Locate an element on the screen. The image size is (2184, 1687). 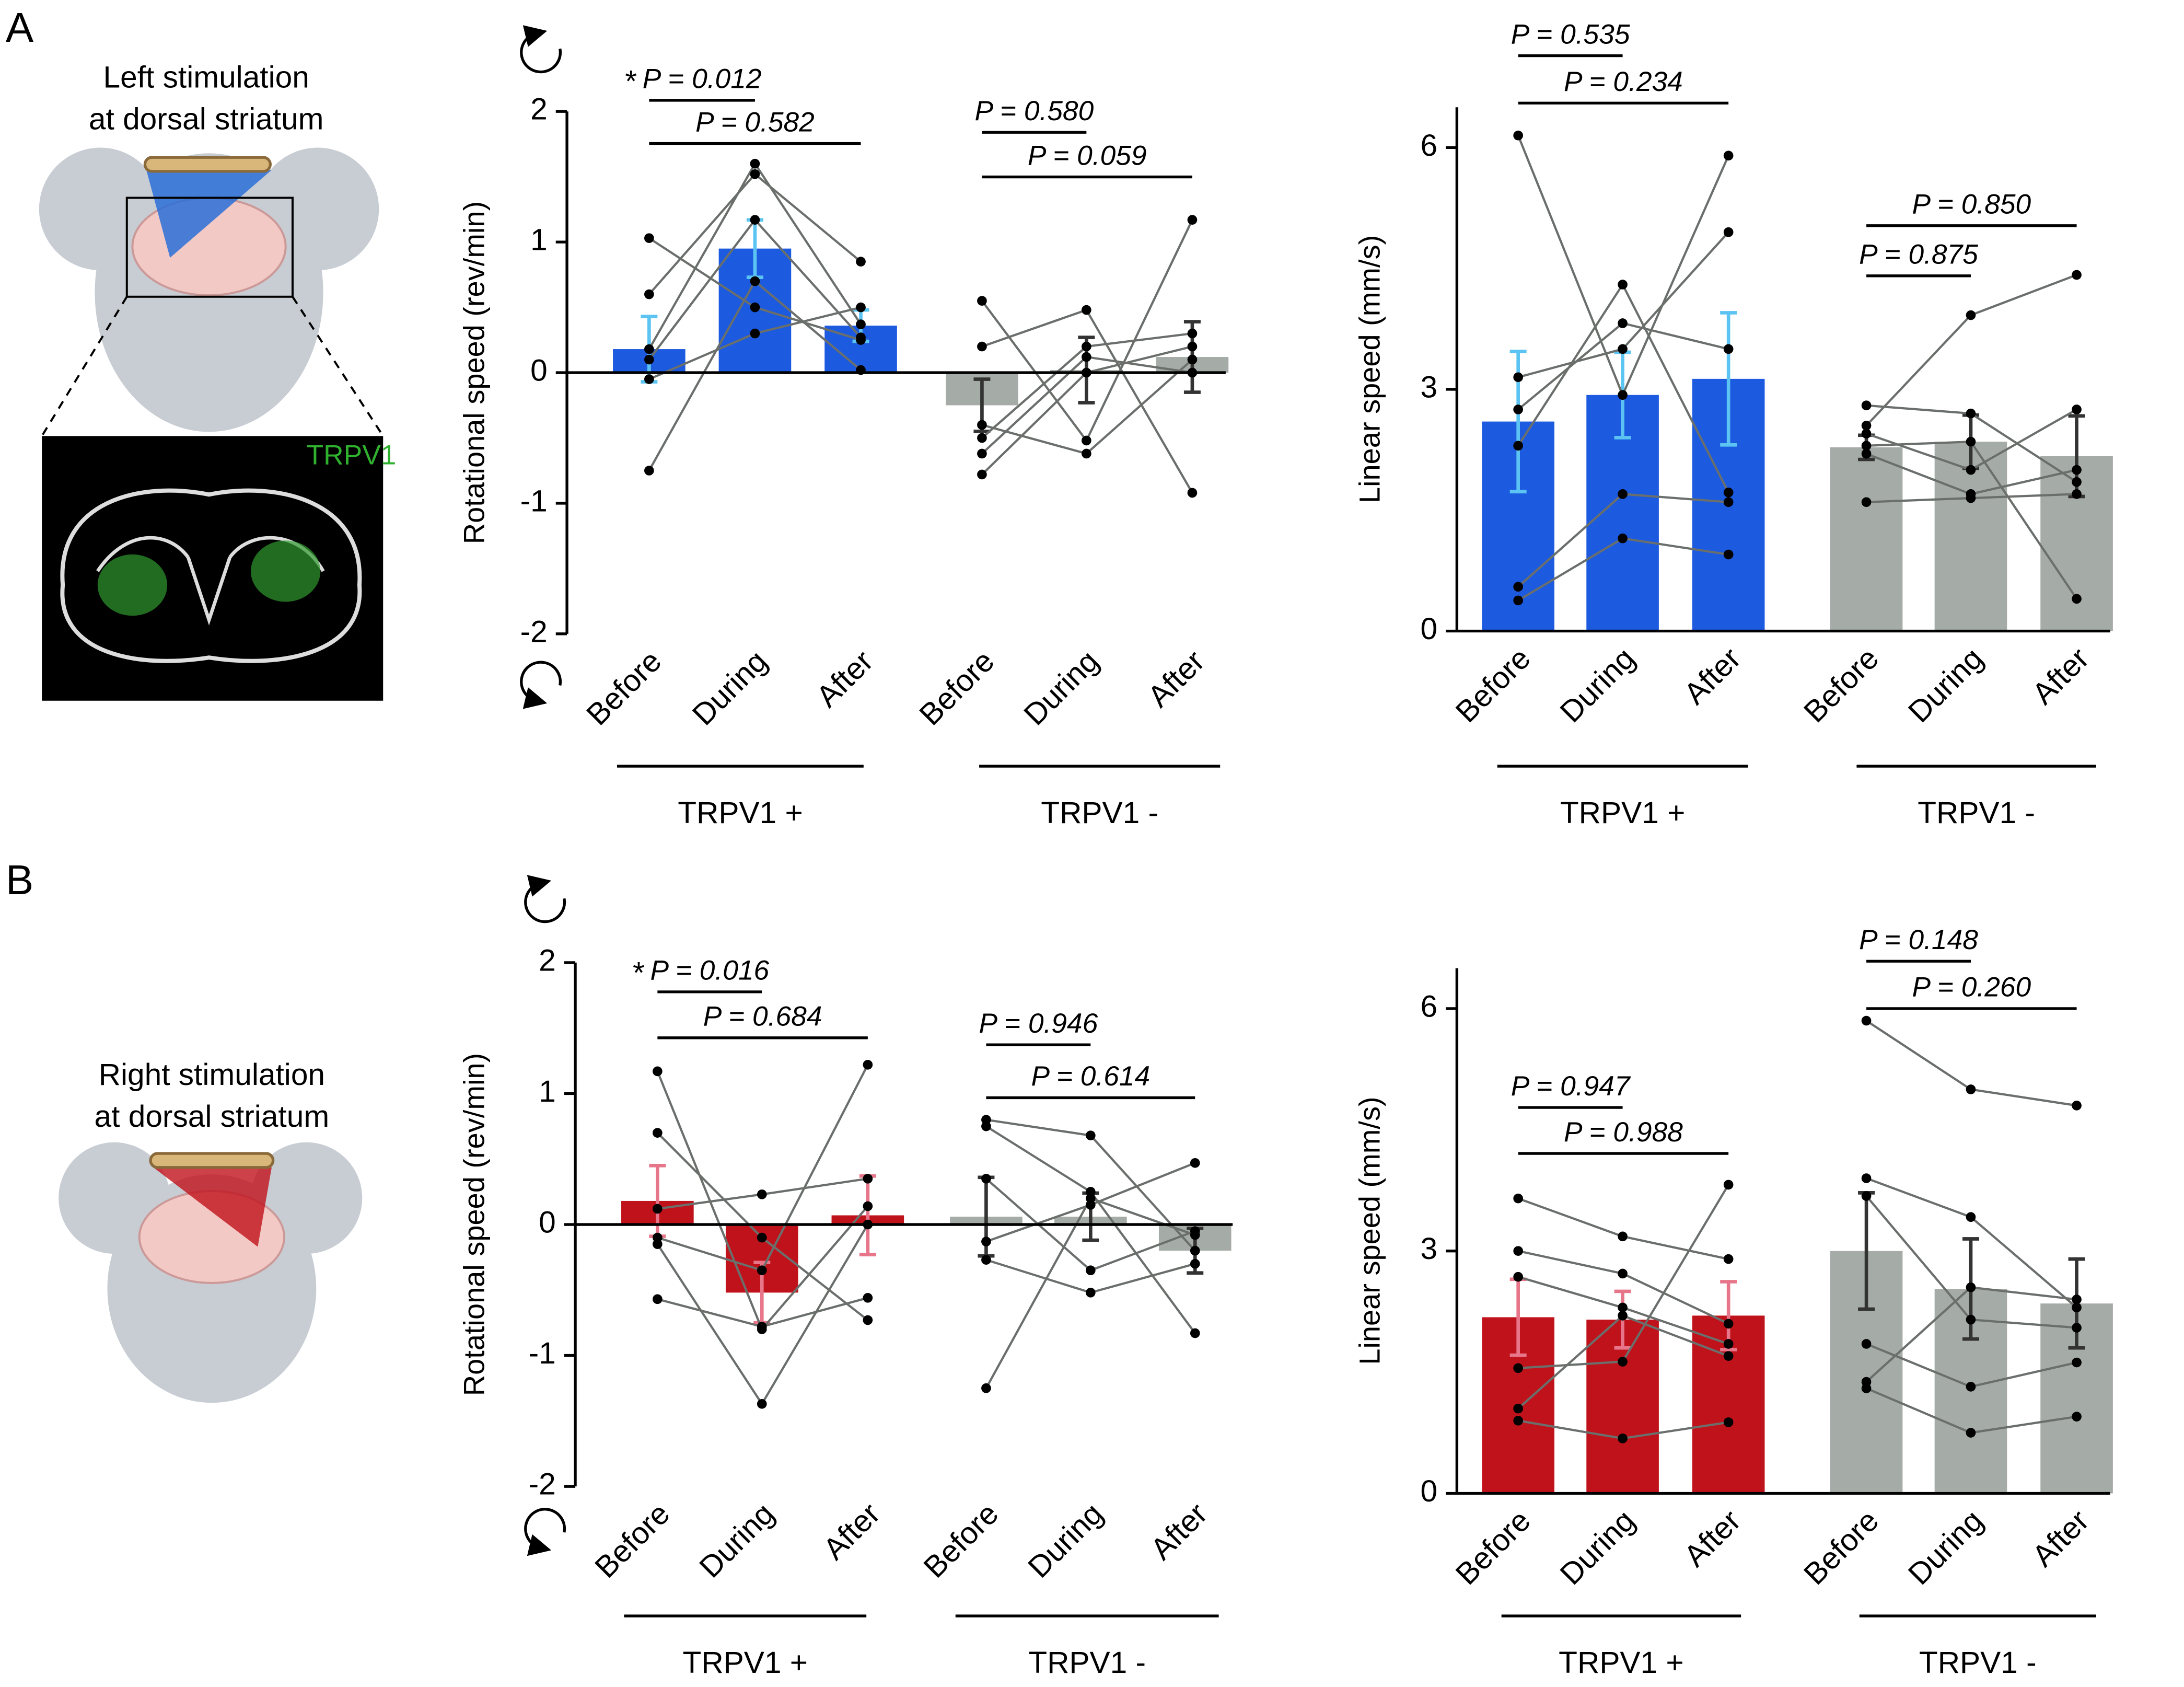
y-axis-label: Rotational speed (rev/min) is located at coordinates (475, 373).